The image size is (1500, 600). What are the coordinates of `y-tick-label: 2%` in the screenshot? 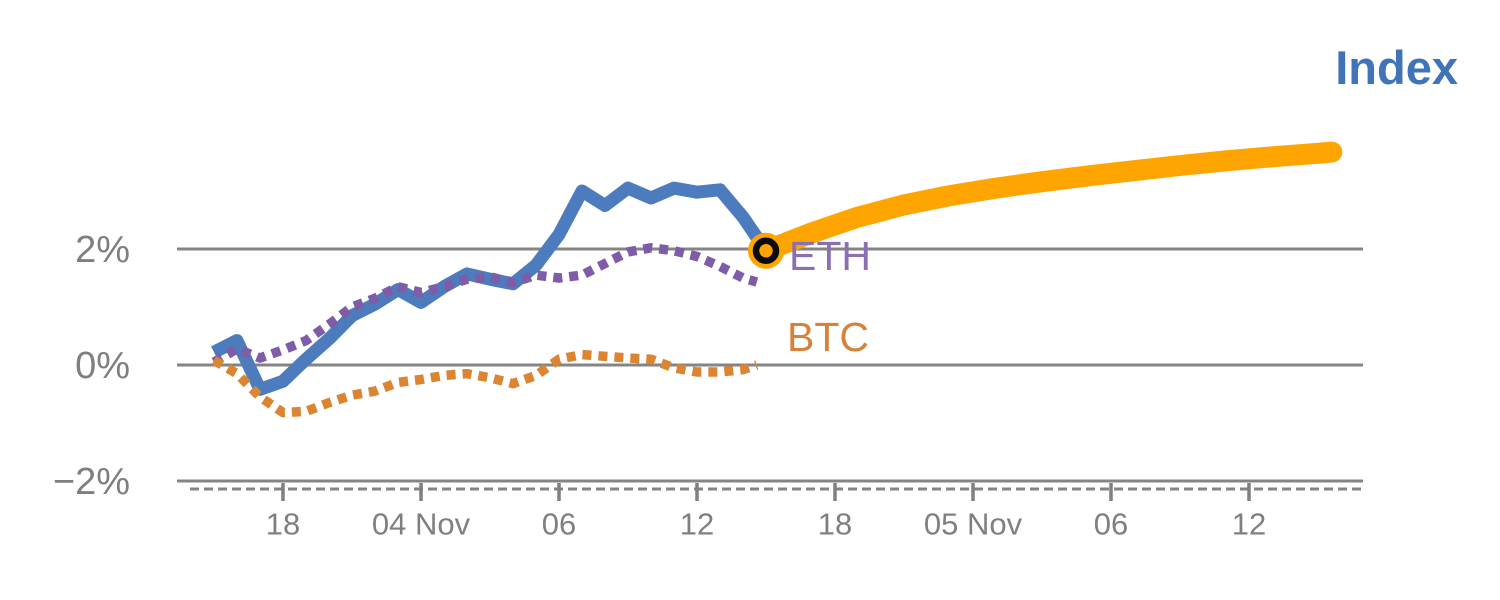 It's located at (102, 250).